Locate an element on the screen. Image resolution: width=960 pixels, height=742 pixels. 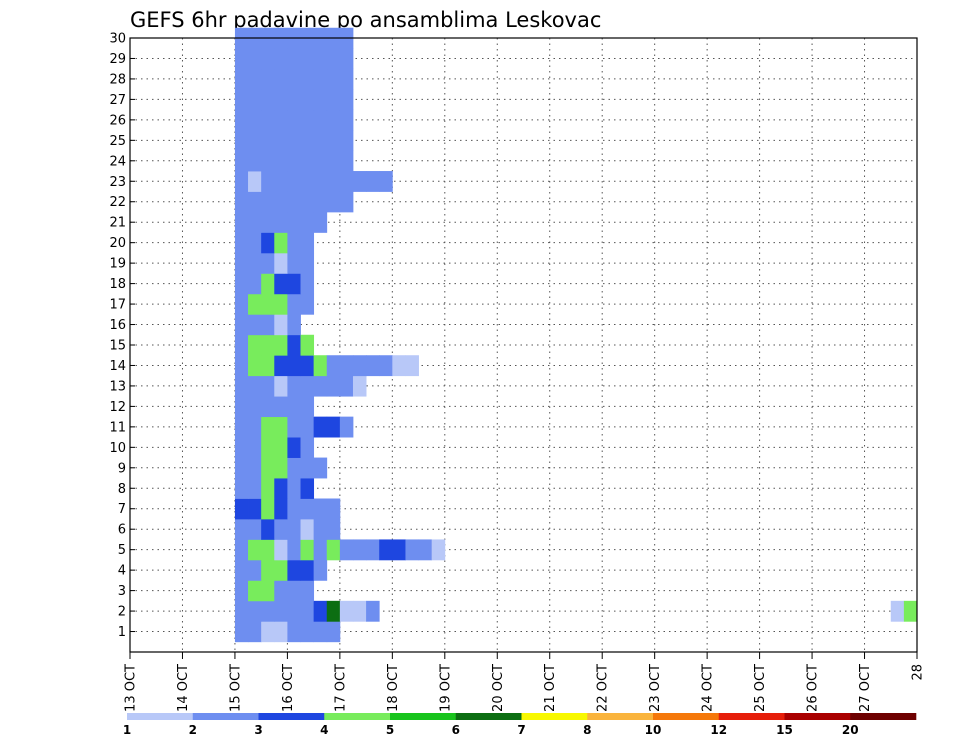
y-tick-label: 26 is located at coordinates (117, 120).